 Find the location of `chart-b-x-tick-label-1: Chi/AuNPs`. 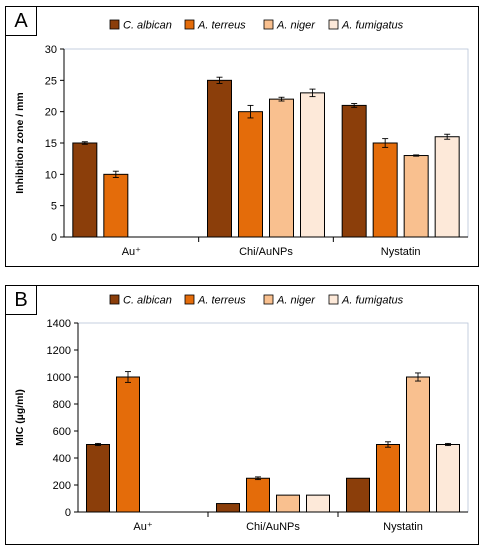

chart-b-x-tick-label-1: Chi/AuNPs is located at coordinates (273, 527).